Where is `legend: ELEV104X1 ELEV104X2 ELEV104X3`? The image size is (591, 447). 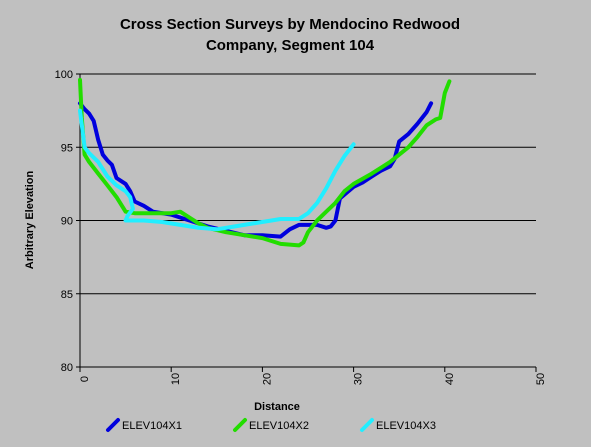 legend: ELEV104X1 ELEV104X2 ELEV104X3 is located at coordinates (271, 425).